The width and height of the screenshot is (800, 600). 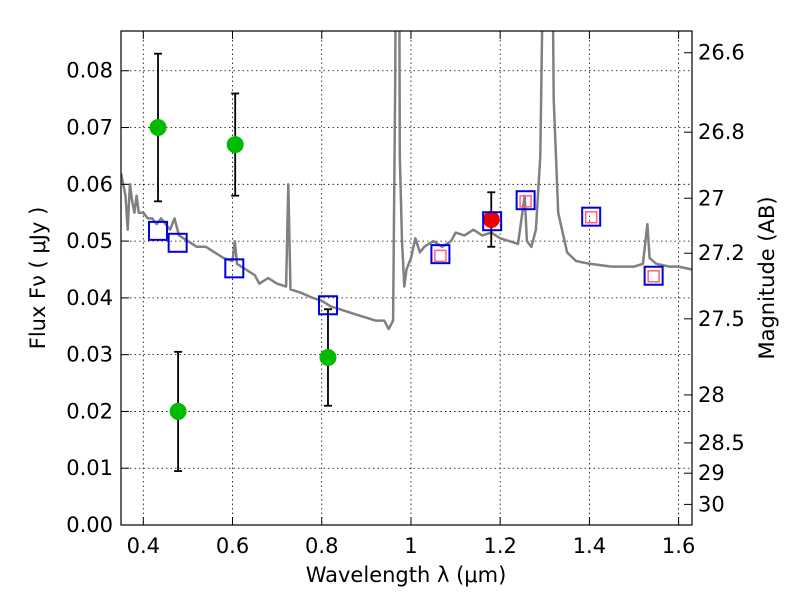 What do you see at coordinates (89, 355) in the screenshot?
I see `y-tick-label: 0.03` at bounding box center [89, 355].